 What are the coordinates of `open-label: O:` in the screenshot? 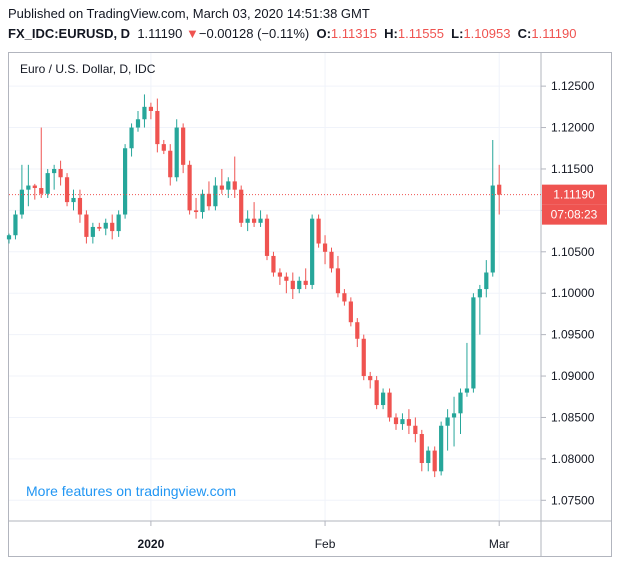 It's located at (323, 33).